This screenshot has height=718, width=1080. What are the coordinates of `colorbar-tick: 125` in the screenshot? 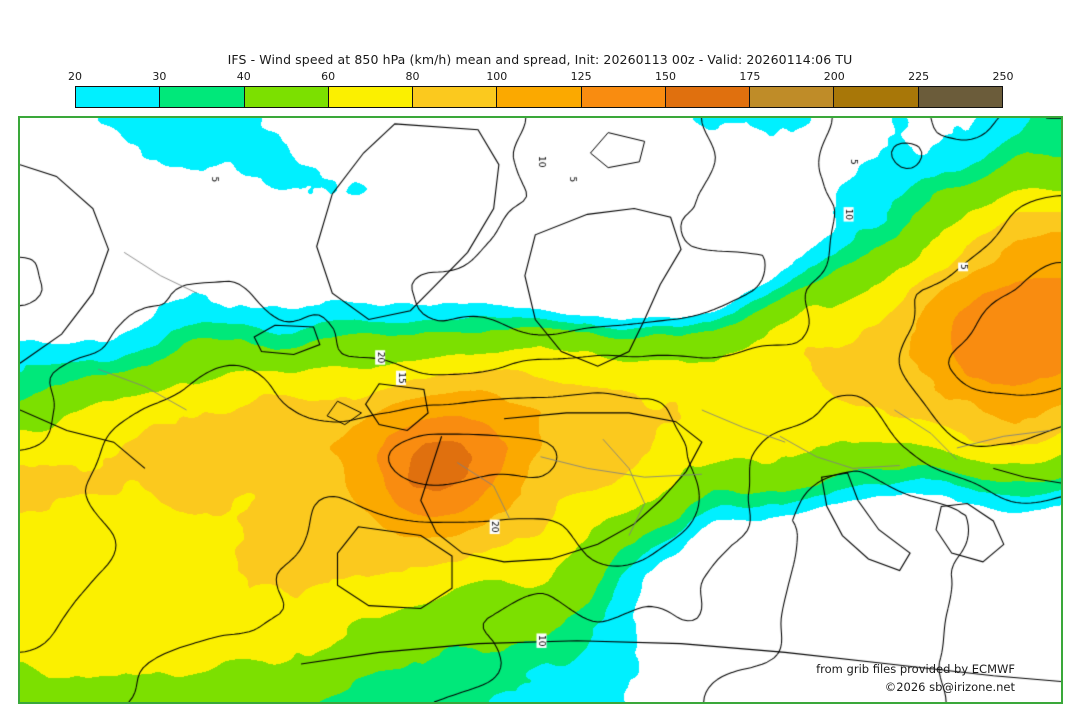 It's located at (581, 76).